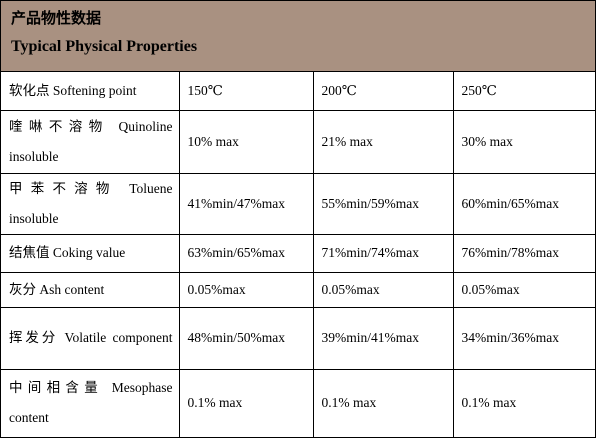 This screenshot has width=596, height=438. I want to click on property-volatile-component: 挥发分 Volatile component, so click(90, 338).